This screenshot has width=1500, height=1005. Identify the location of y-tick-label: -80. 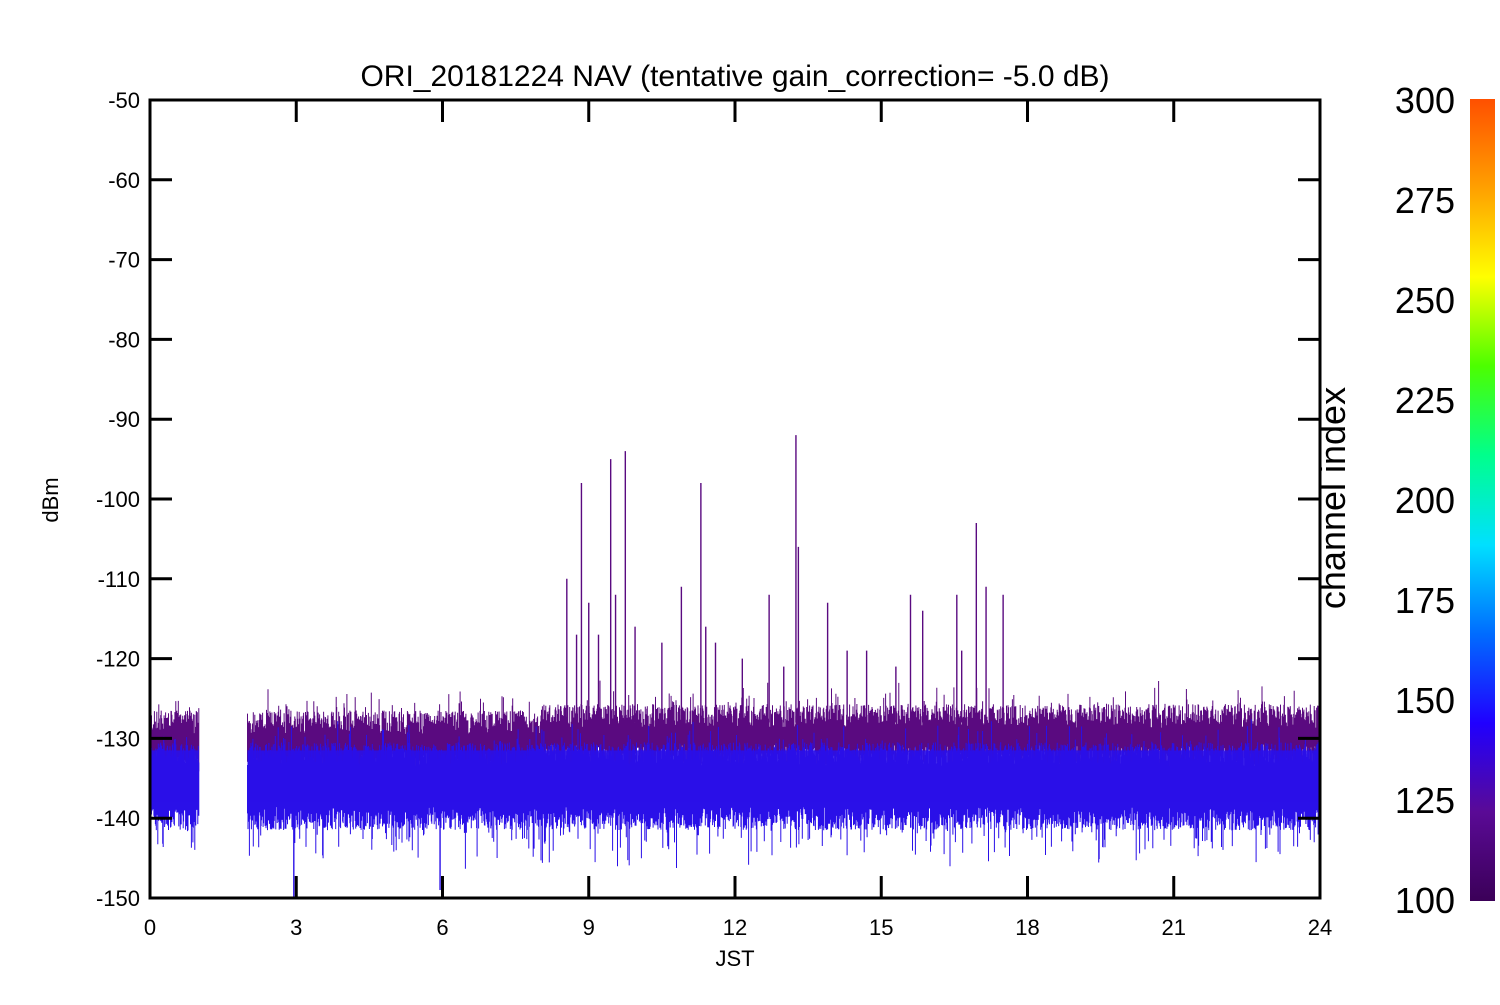
(124, 339).